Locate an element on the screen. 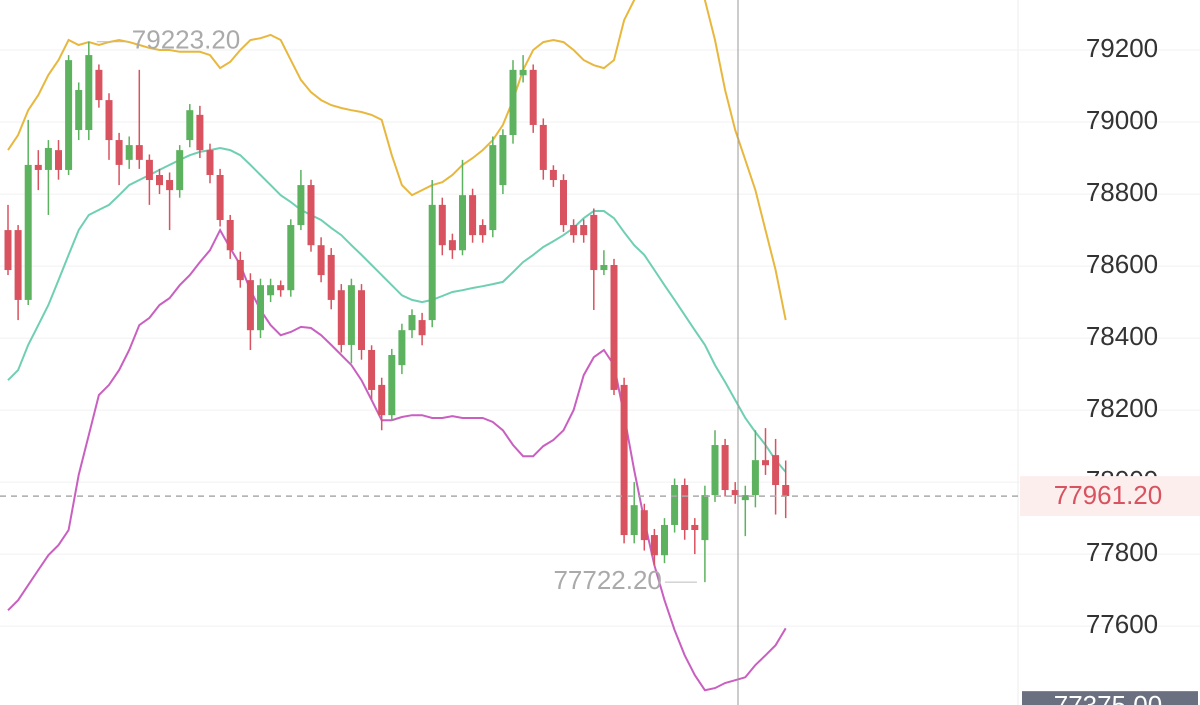 This screenshot has height=705, width=1200. y-tick-label: 79200 is located at coordinates (1122, 48).